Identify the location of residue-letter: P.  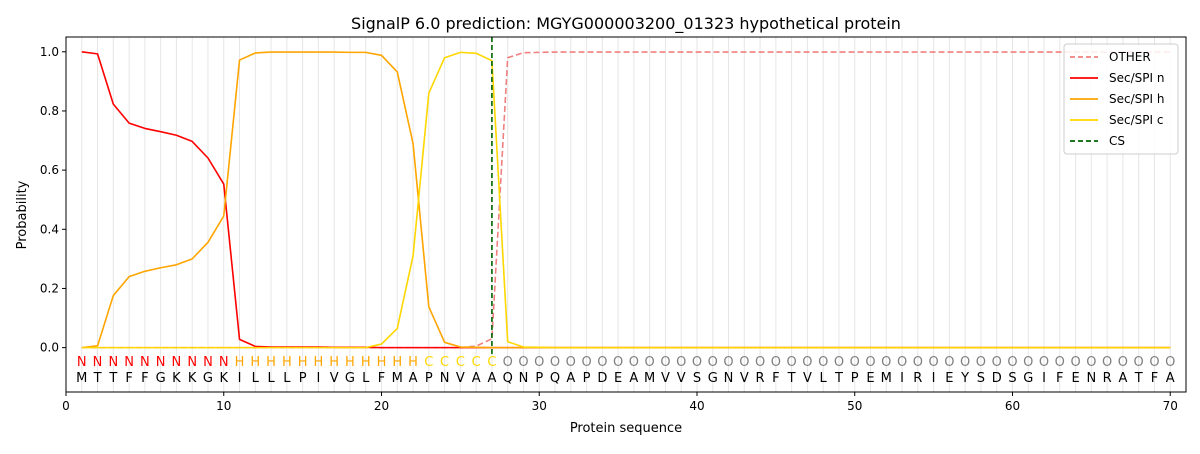
(539, 378).